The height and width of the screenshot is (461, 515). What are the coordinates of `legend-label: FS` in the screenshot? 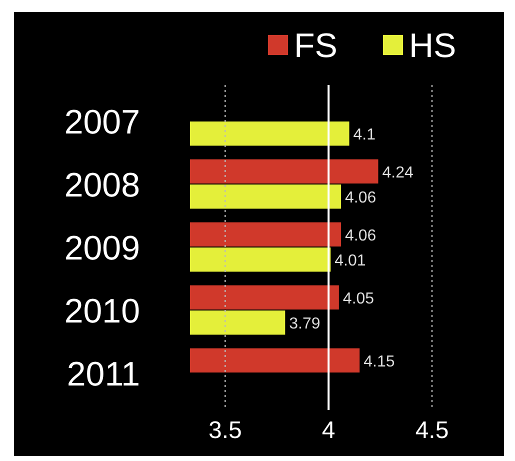 It's located at (316, 45).